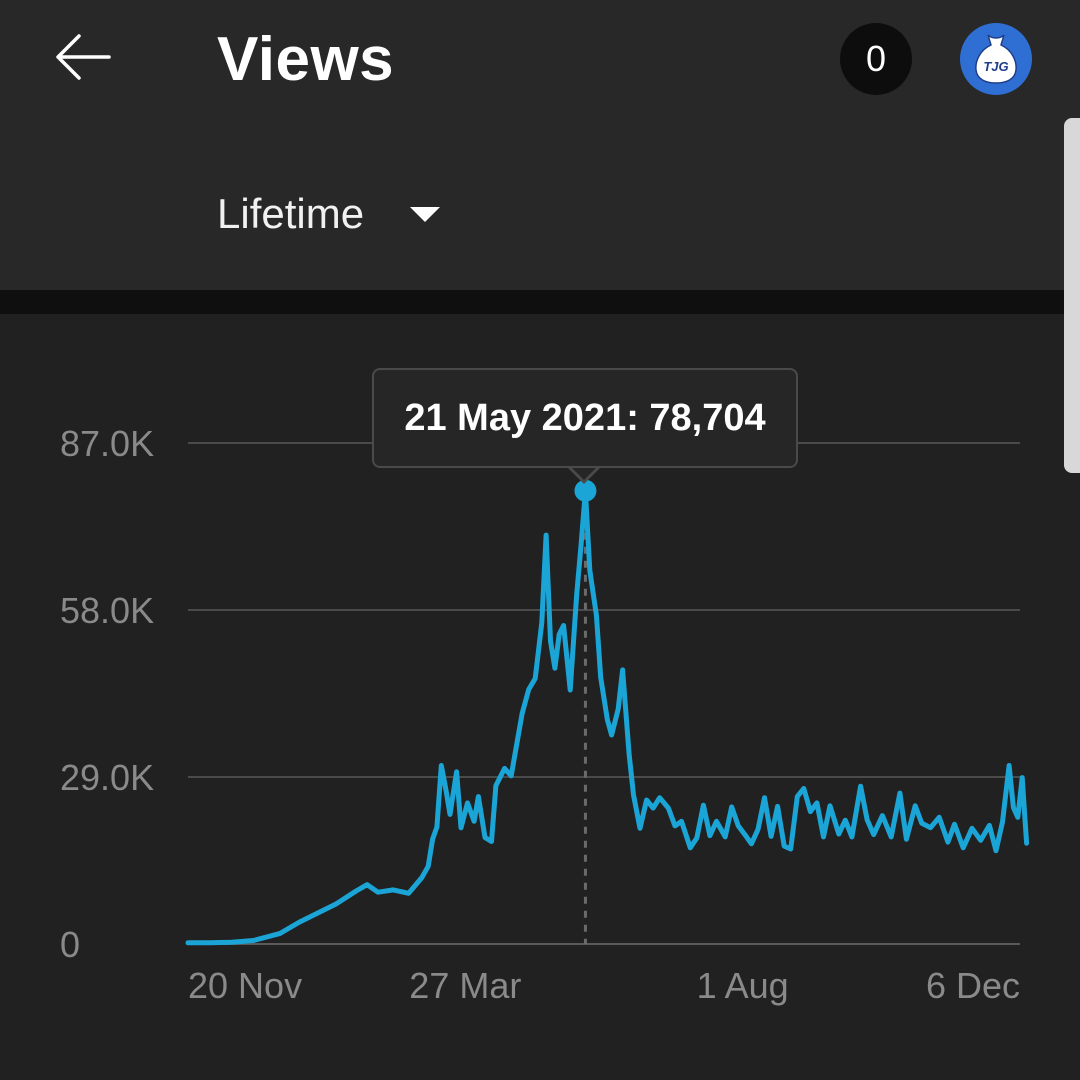 This screenshot has height=1080, width=1080. I want to click on scrollbar, so click(1072, 295).